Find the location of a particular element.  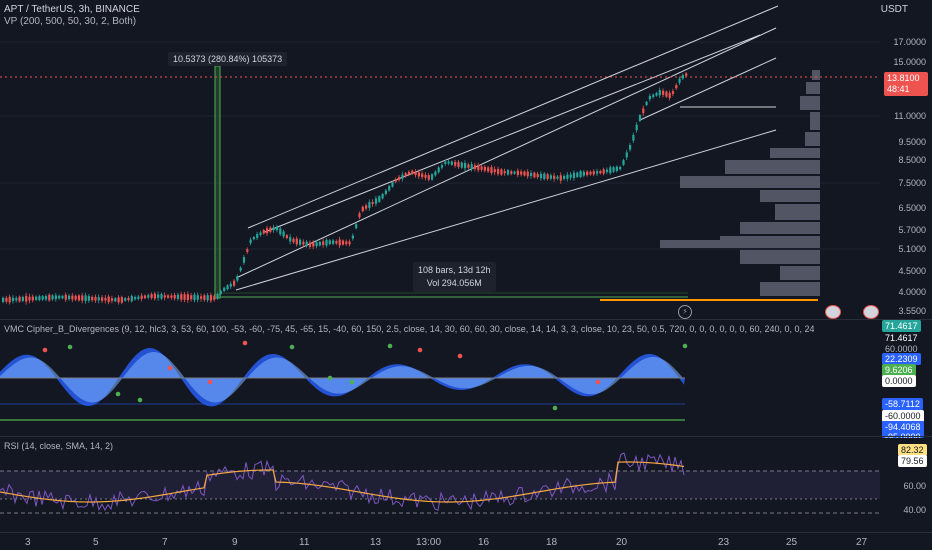

price-axis-label: 17.0000 is located at coordinates (909, 42).